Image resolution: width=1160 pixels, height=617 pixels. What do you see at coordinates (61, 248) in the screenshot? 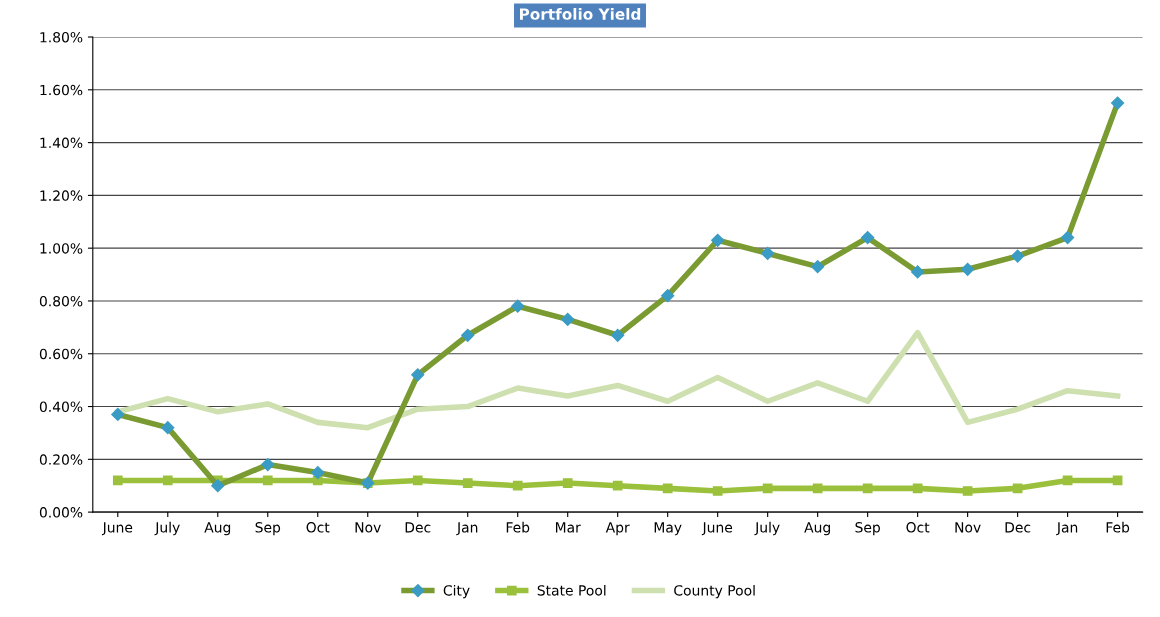
I see `y-tick-label: 1.00%` at bounding box center [61, 248].